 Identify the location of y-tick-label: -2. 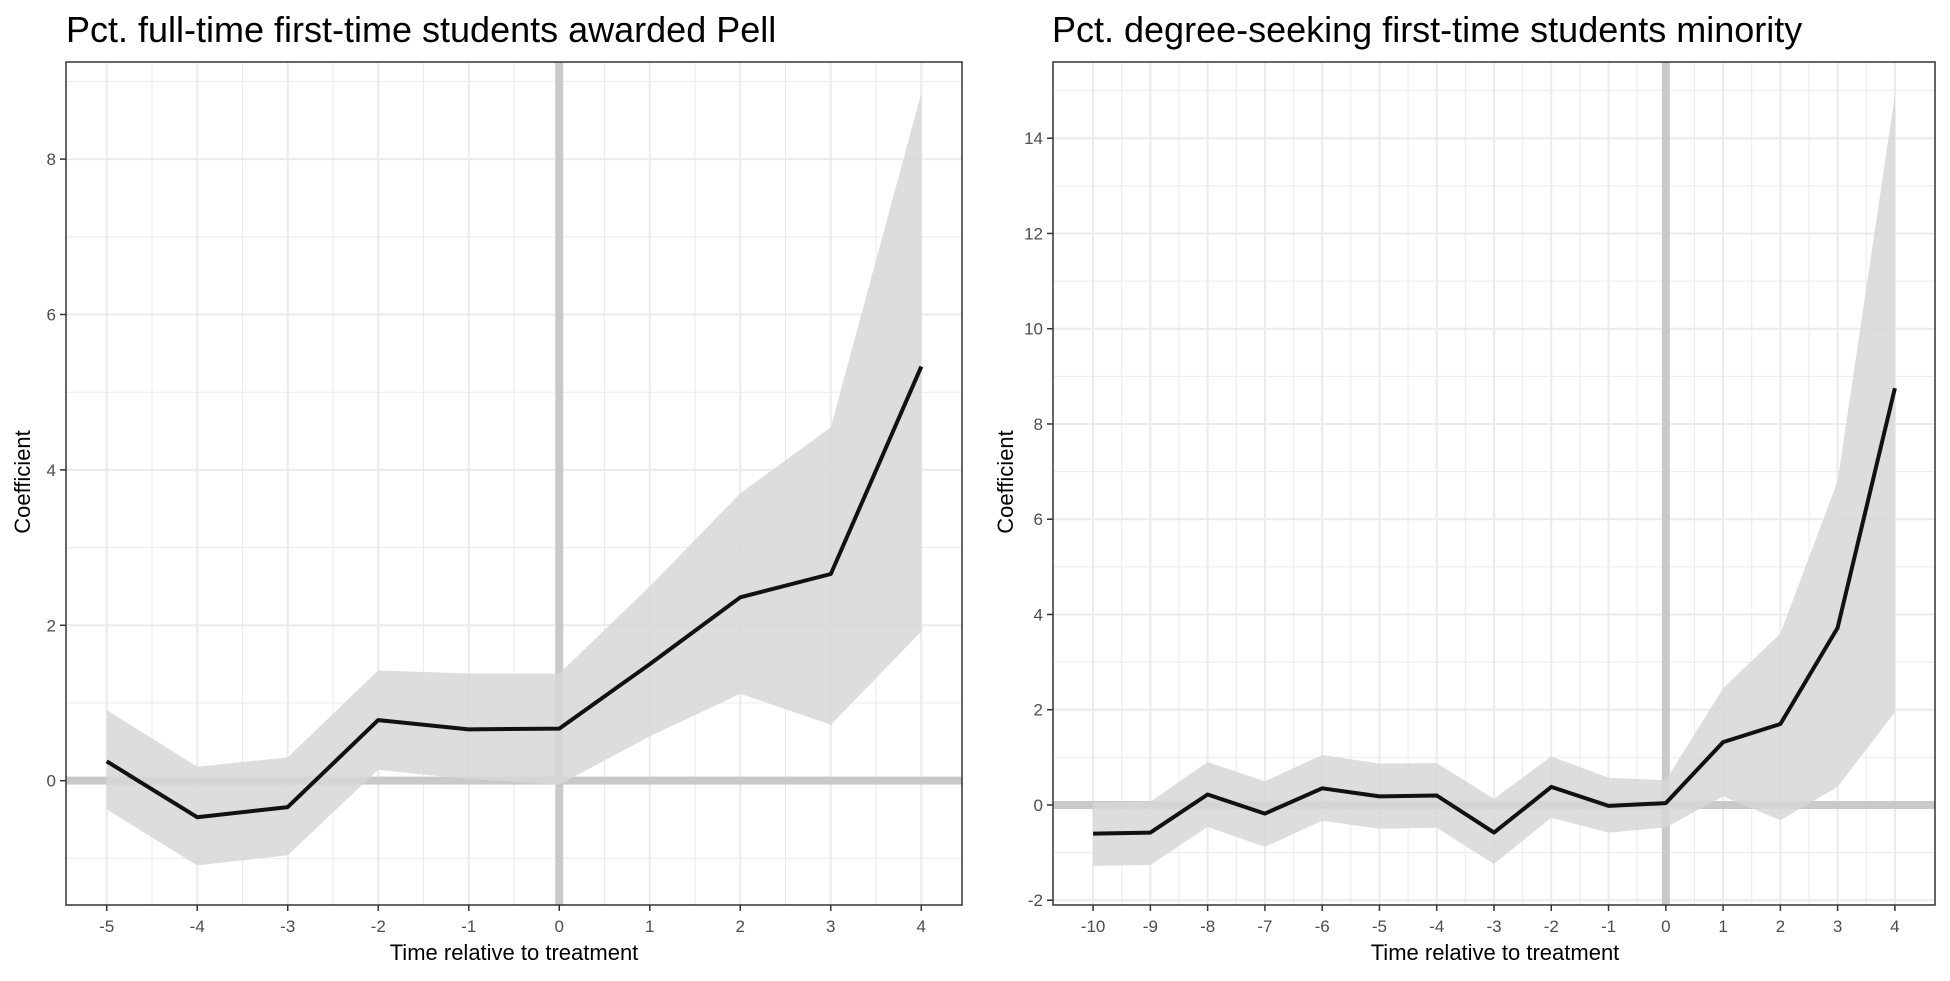
(1035, 900).